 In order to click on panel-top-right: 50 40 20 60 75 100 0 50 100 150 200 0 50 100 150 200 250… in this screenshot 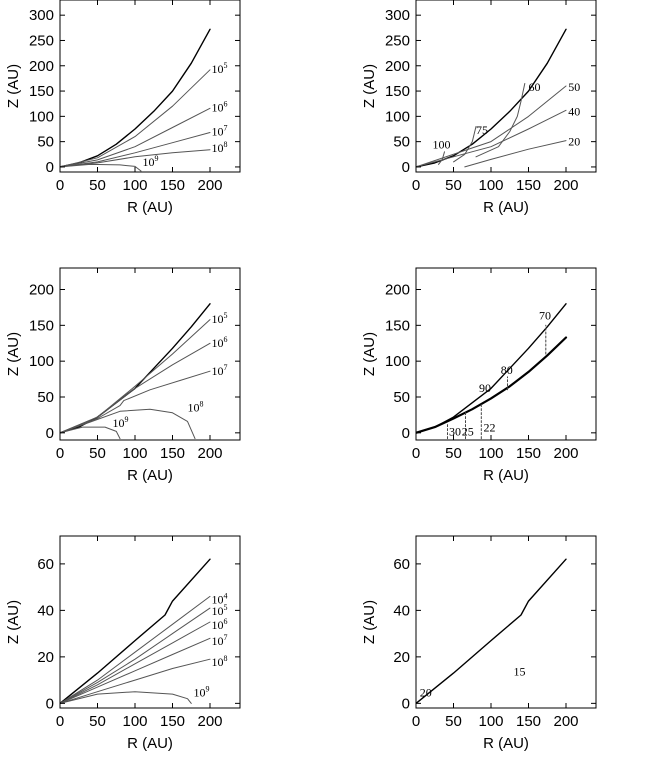, I will do `click(479, 108)`.